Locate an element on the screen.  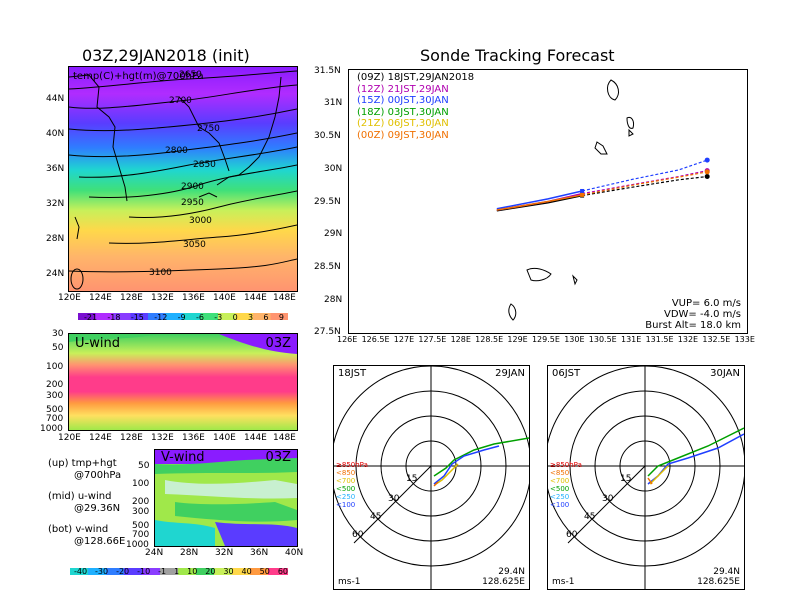
lat-tick: 44N is located at coordinates (55, 99).